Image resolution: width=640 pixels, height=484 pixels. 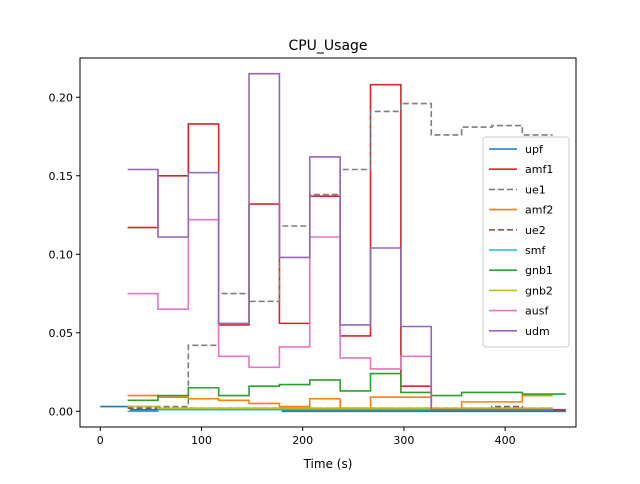 What do you see at coordinates (201, 440) in the screenshot?
I see `x-tick-label: 100` at bounding box center [201, 440].